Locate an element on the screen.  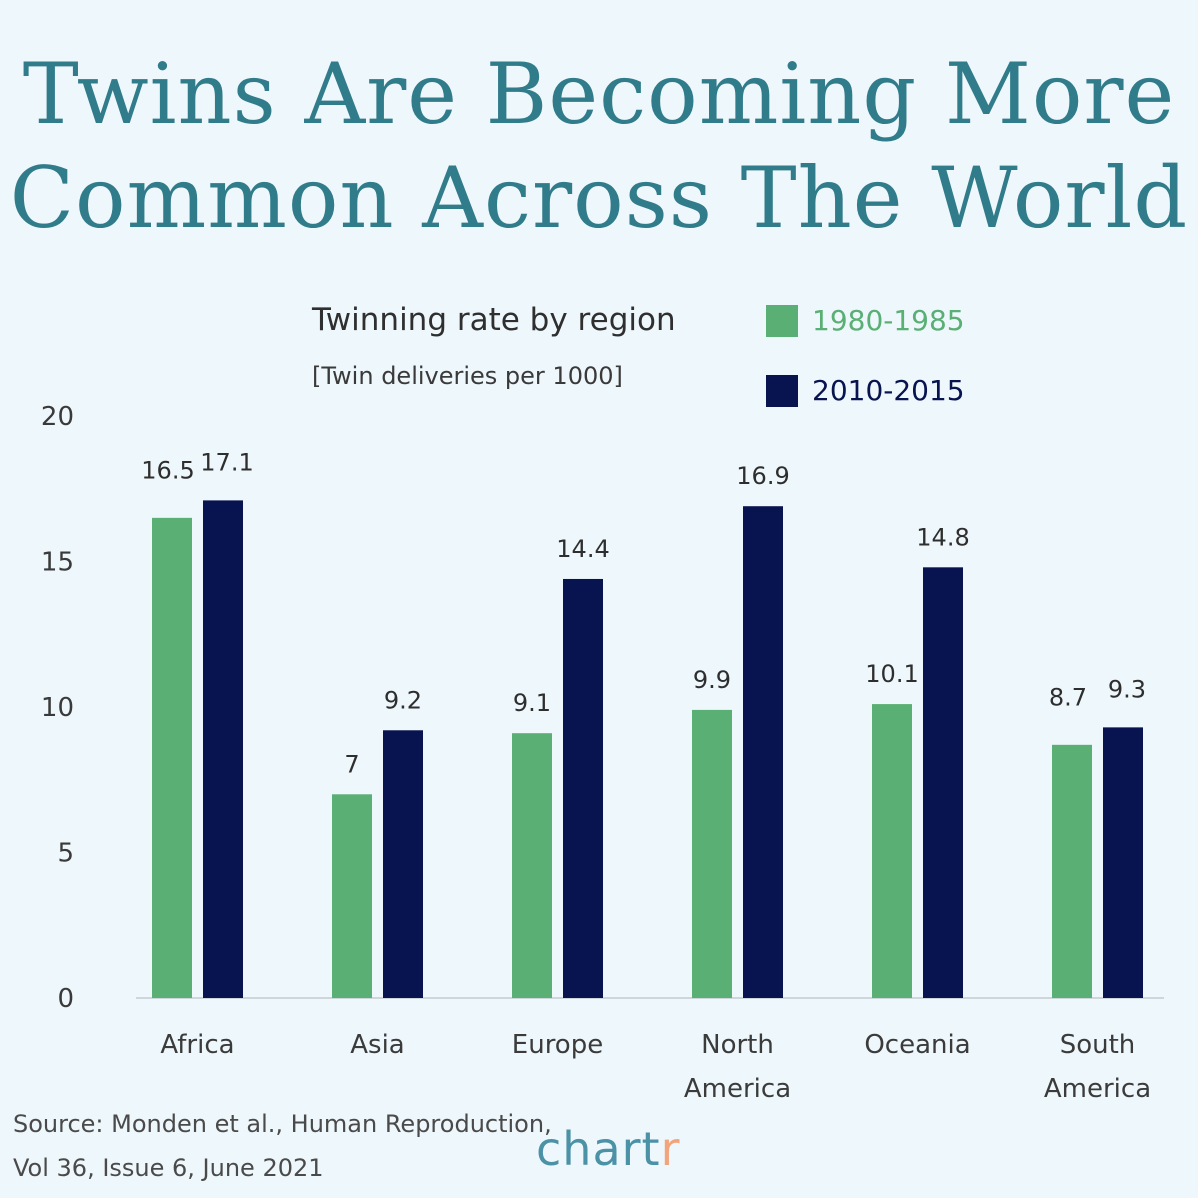
value-label-0-4: 10.1 is located at coordinates (891, 674).